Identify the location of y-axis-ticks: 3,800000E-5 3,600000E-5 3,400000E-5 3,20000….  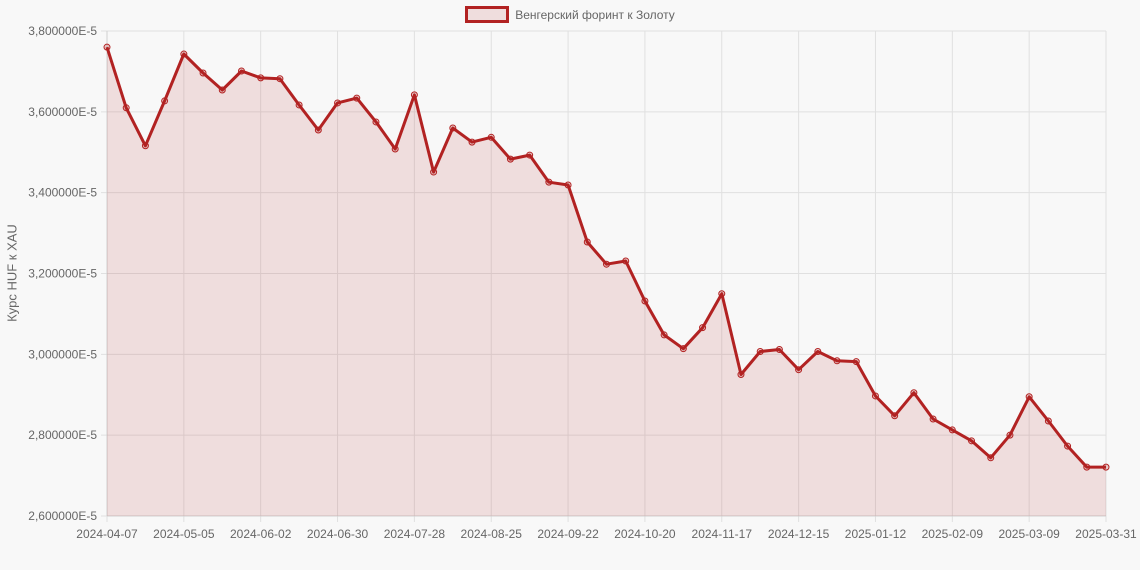
(62, 273).